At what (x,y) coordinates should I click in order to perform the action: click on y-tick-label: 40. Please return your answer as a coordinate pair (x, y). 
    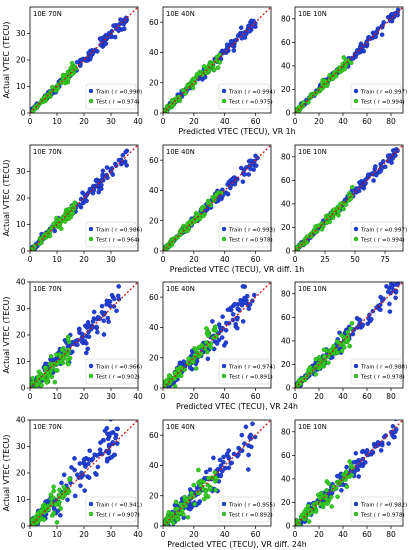
    Looking at the image, I should click on (21, 282).